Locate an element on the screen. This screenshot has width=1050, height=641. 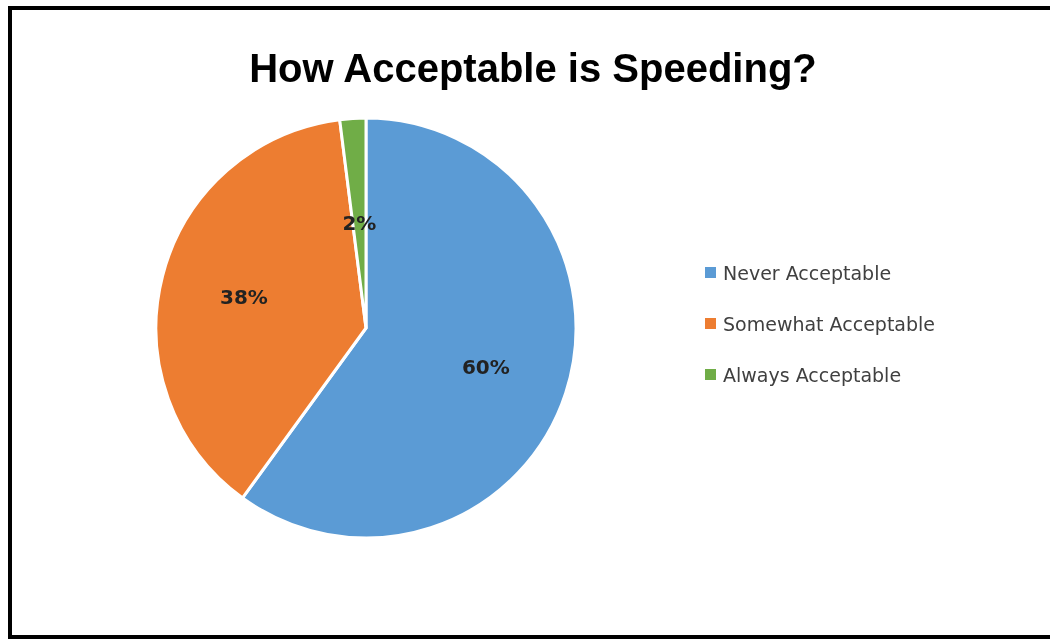
legend-label: Somewhat Acceptable is located at coordinates (829, 324).